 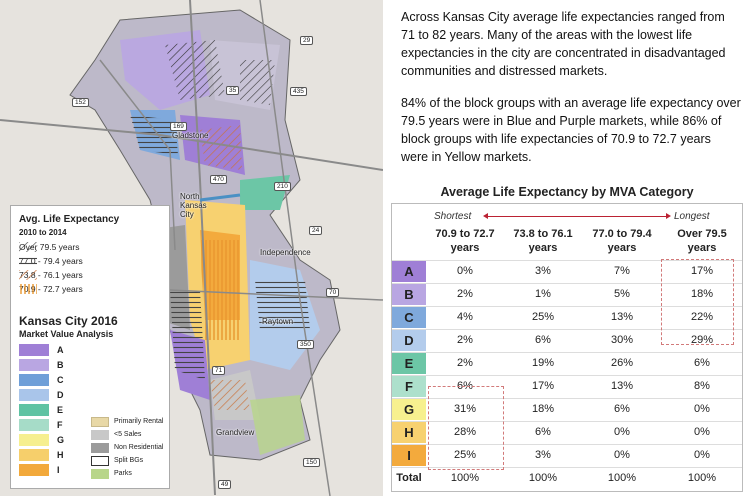 What do you see at coordinates (702, 386) in the screenshot?
I see `table-cell: 8%` at bounding box center [702, 386].